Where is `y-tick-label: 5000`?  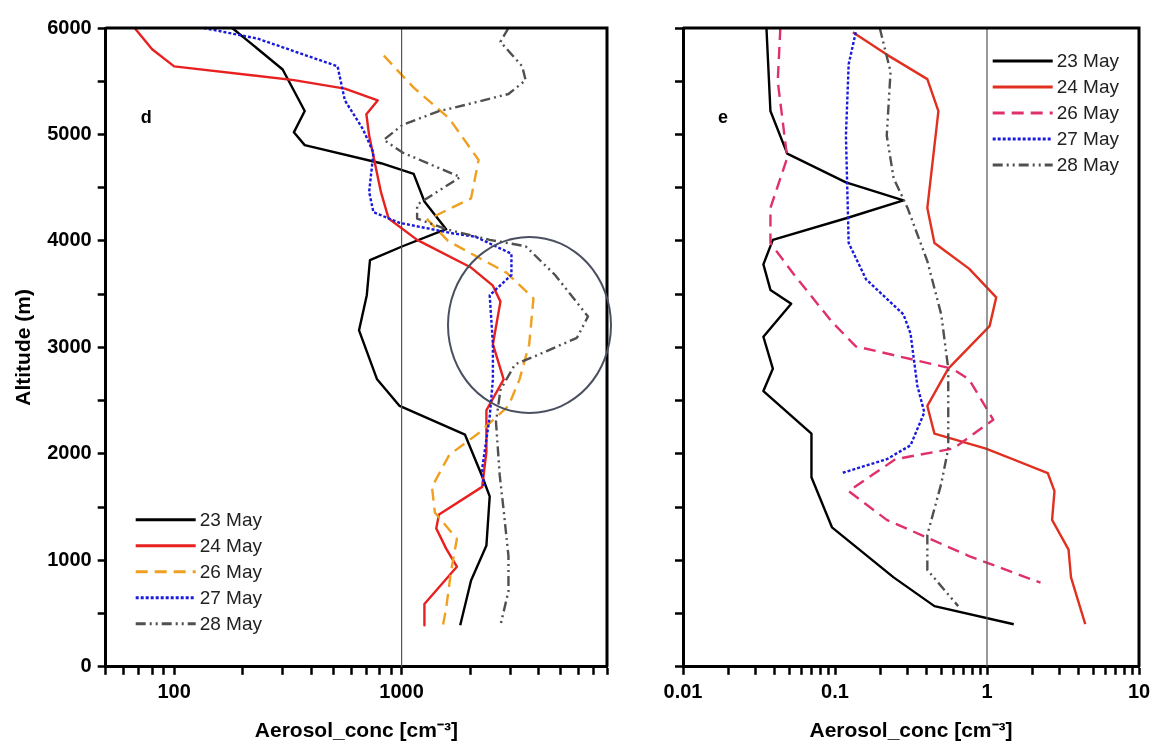 y-tick-label: 5000 is located at coordinates (69, 132).